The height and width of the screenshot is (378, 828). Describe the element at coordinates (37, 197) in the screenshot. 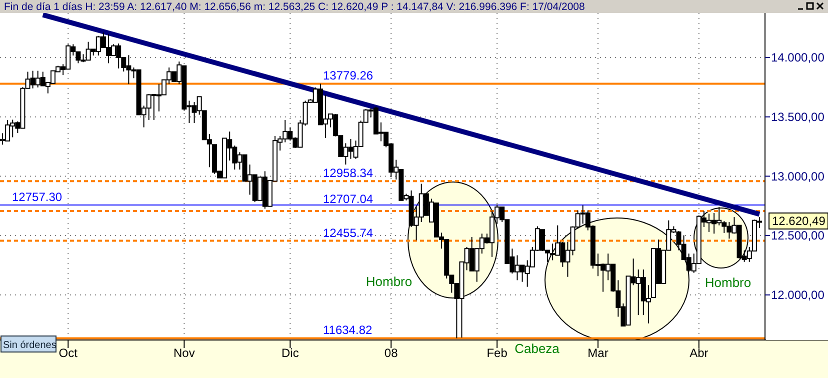

I see `ref-line-label: 12757.30` at that location.